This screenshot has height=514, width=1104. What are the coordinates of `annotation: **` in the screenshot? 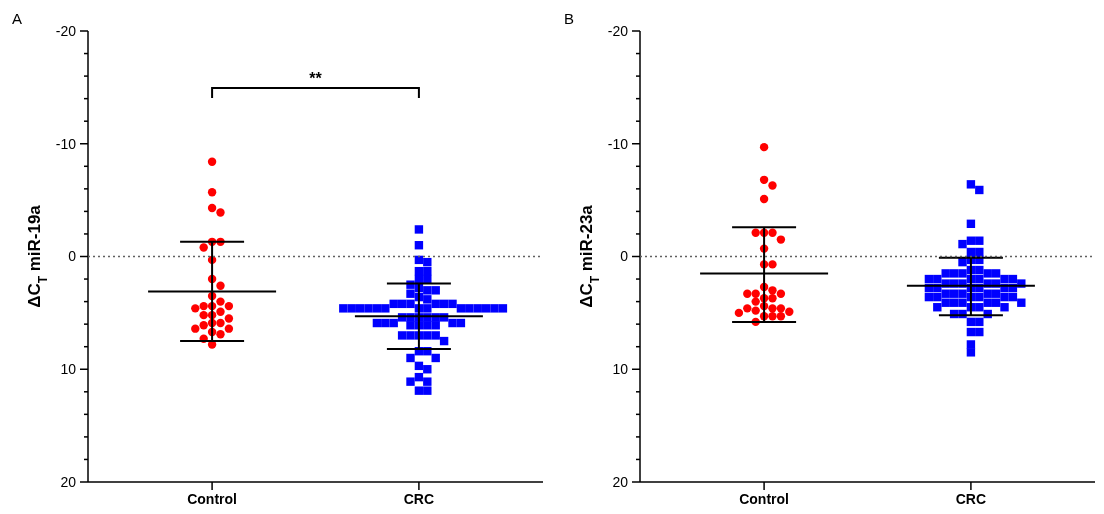 It's located at (316, 78).